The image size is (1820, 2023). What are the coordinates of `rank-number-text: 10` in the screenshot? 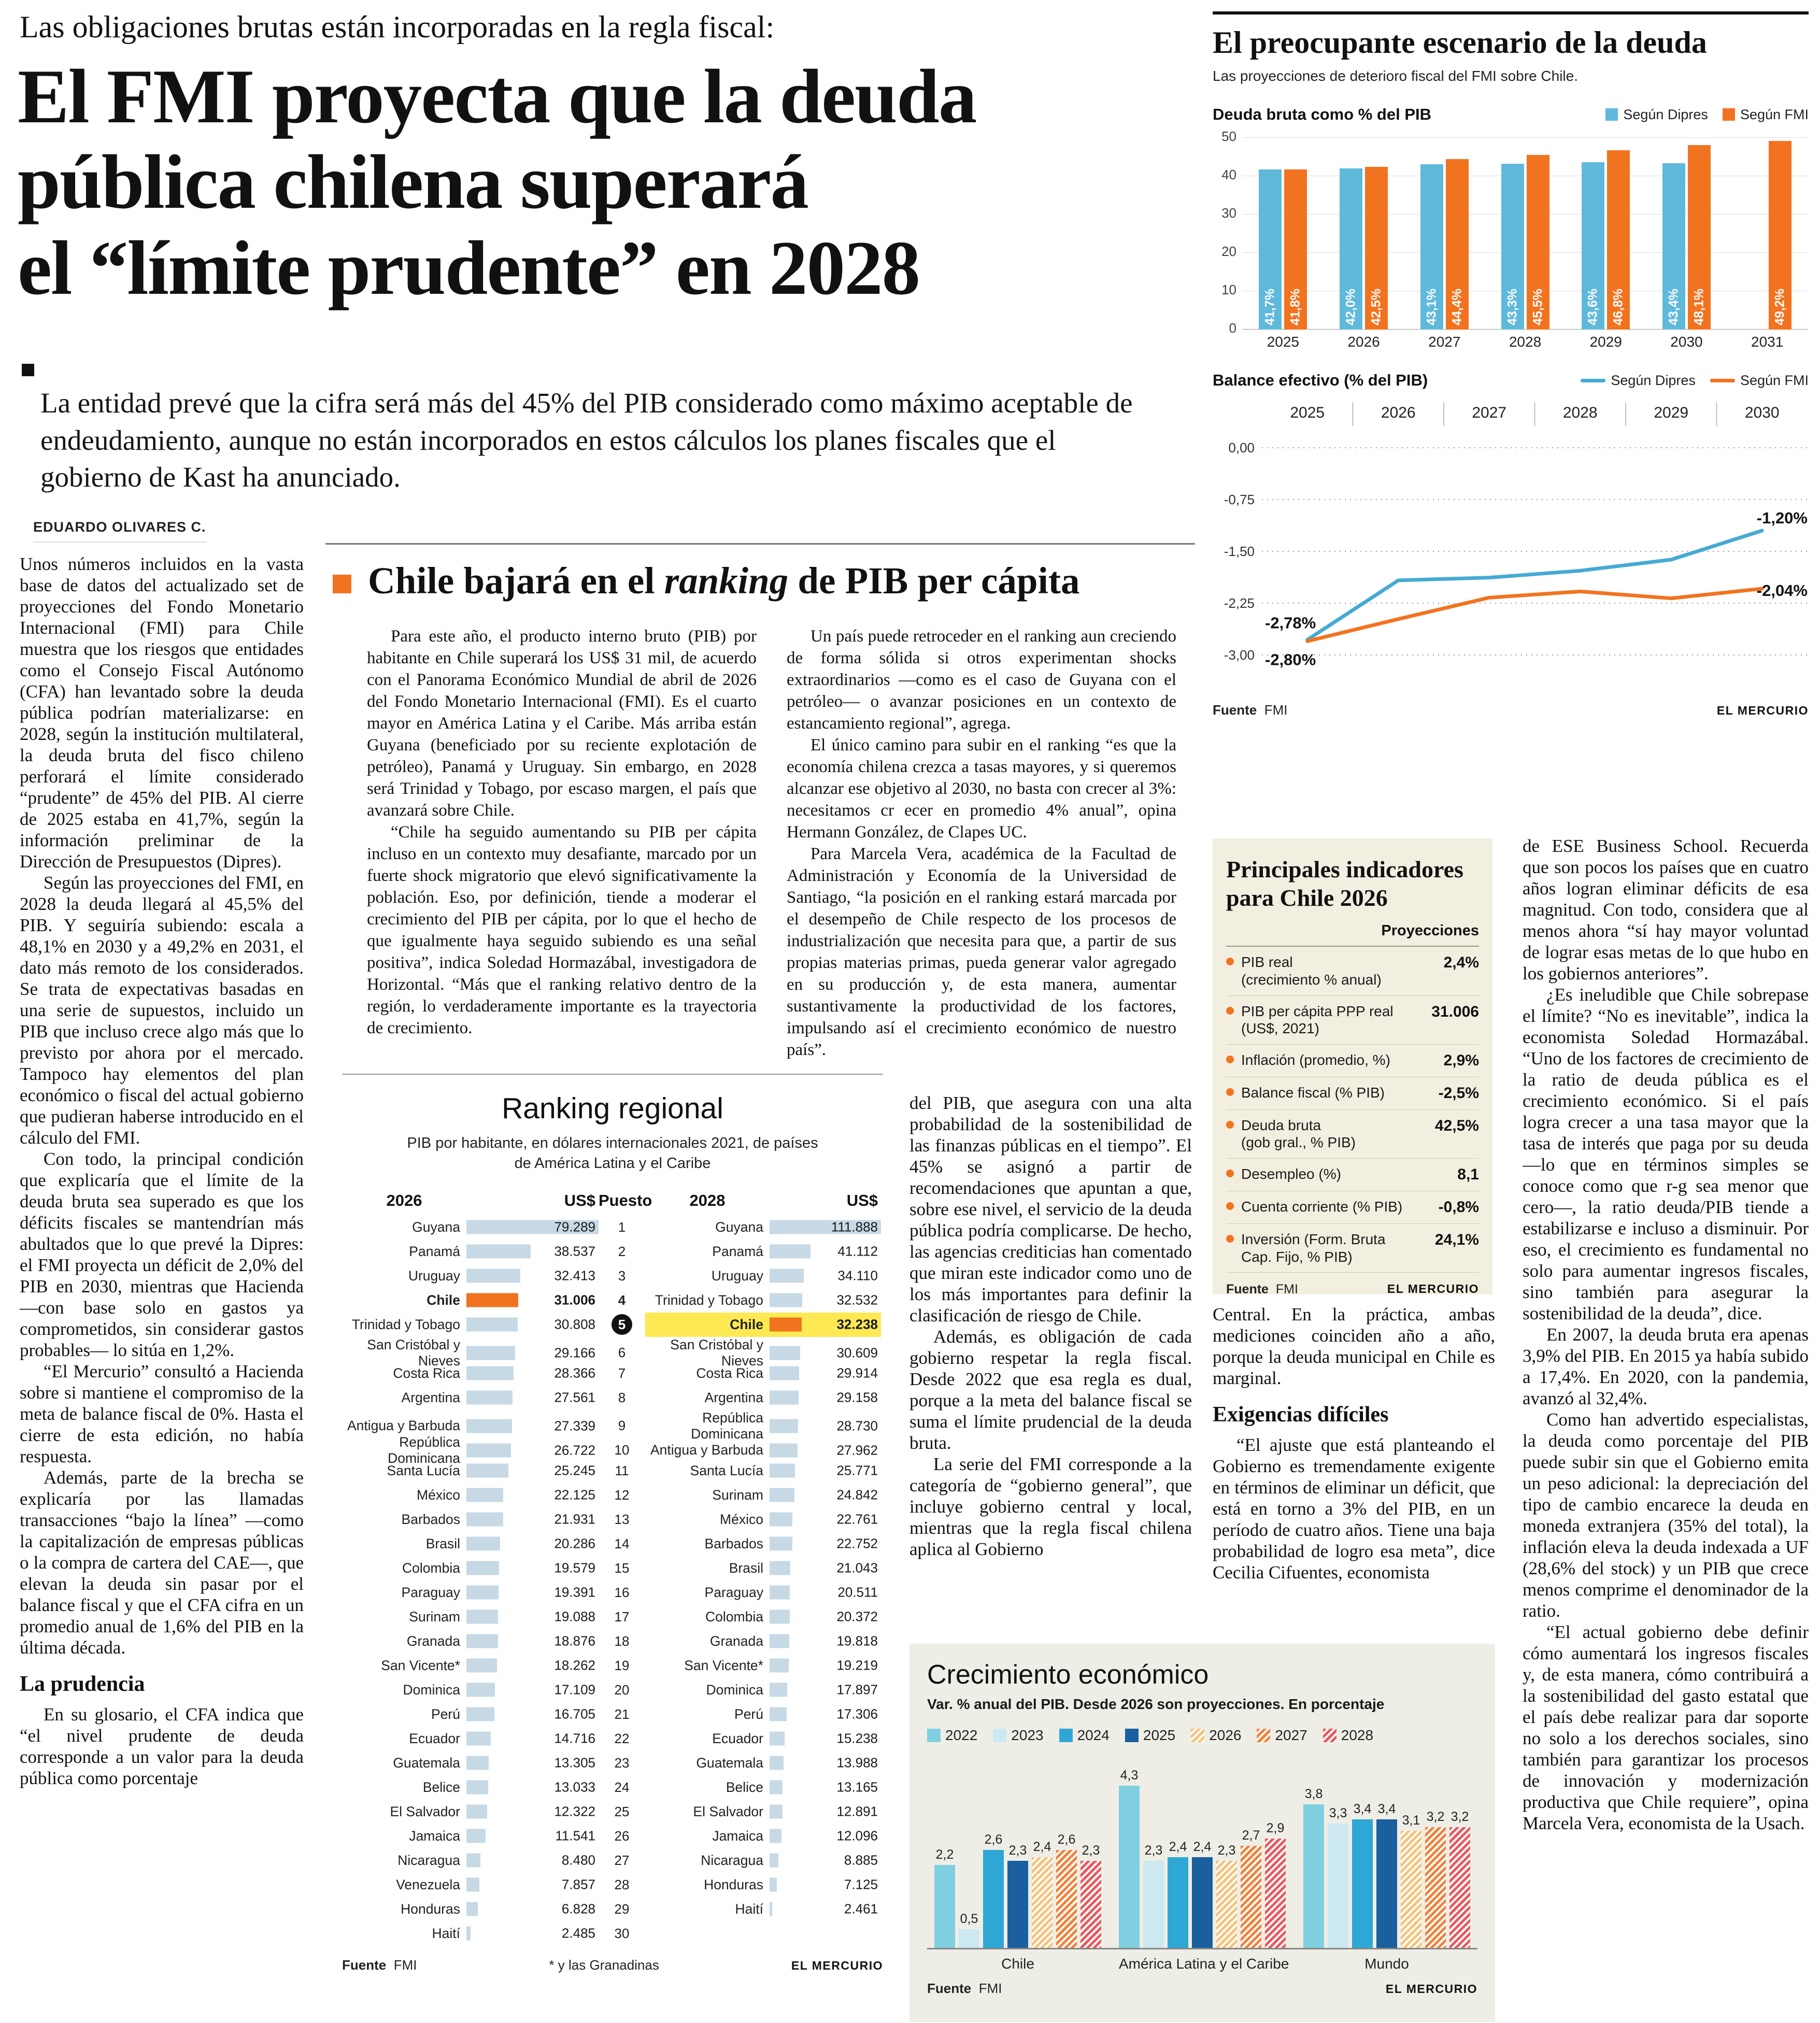 It's located at (622, 1450).